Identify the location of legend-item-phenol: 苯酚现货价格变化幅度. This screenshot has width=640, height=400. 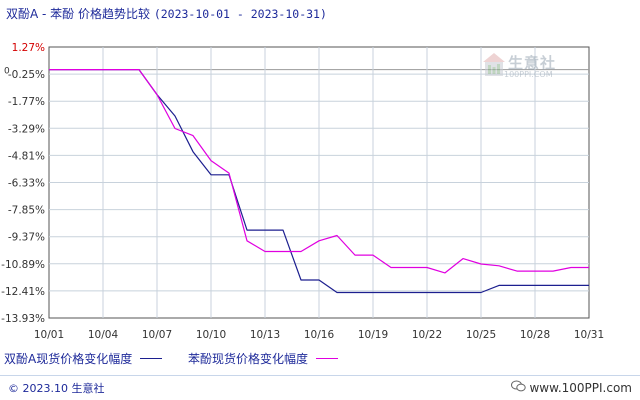
(263, 358).